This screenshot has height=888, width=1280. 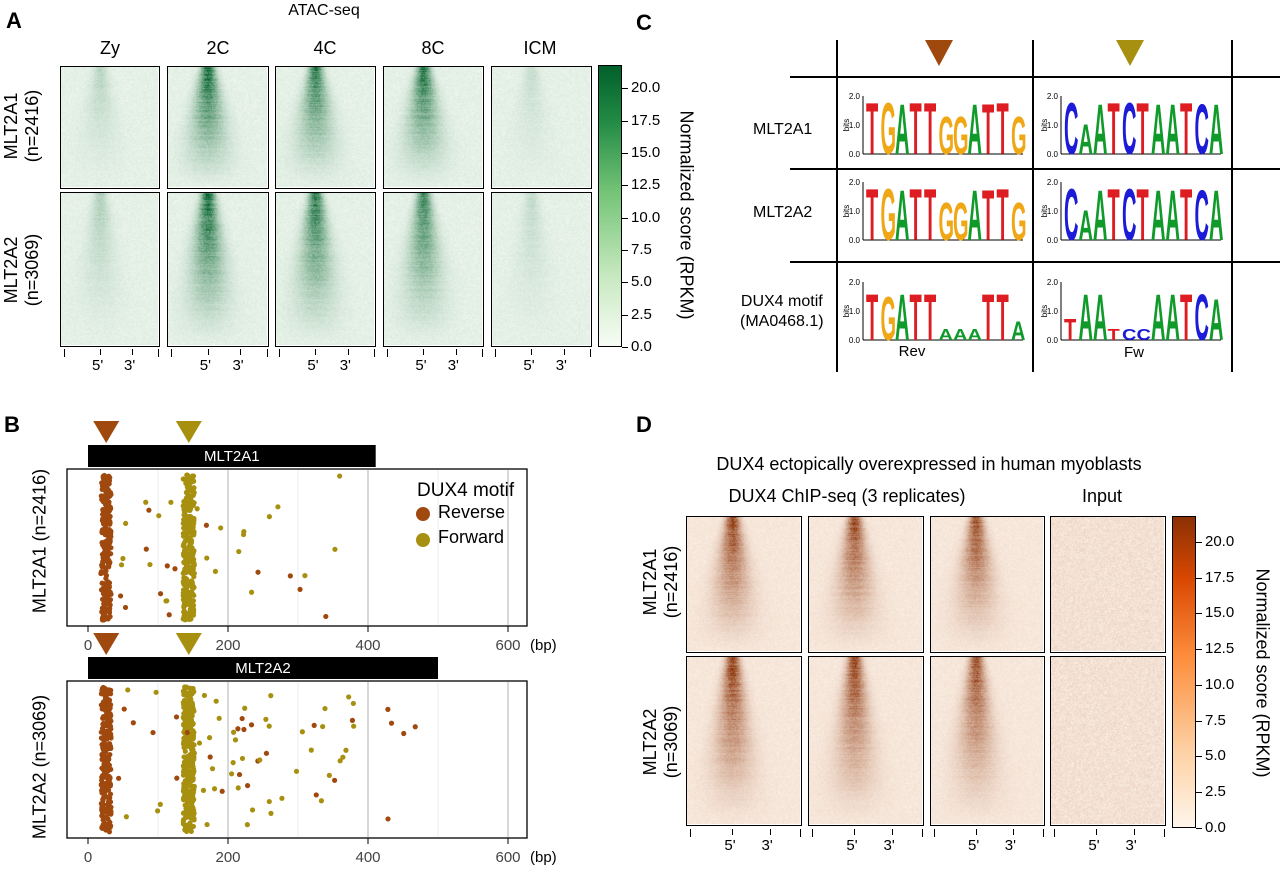 I want to click on x-tick-label-3prime: 3', so click(x=889, y=845).